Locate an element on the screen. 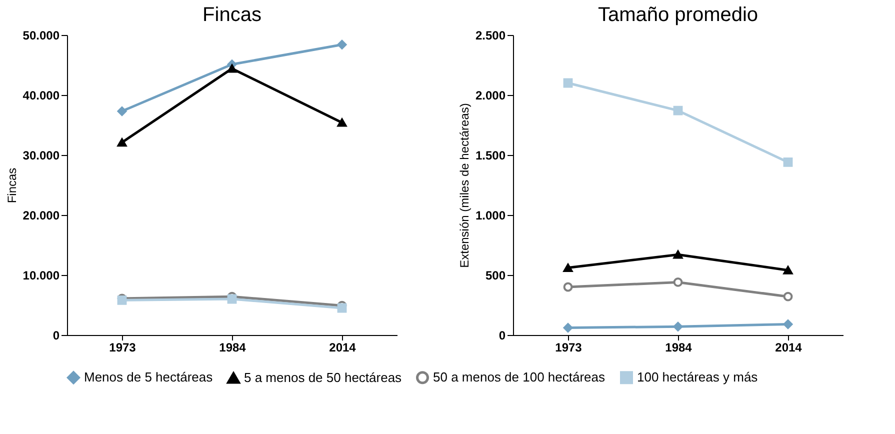  legend-label: 100 hectáreas y más is located at coordinates (697, 377).